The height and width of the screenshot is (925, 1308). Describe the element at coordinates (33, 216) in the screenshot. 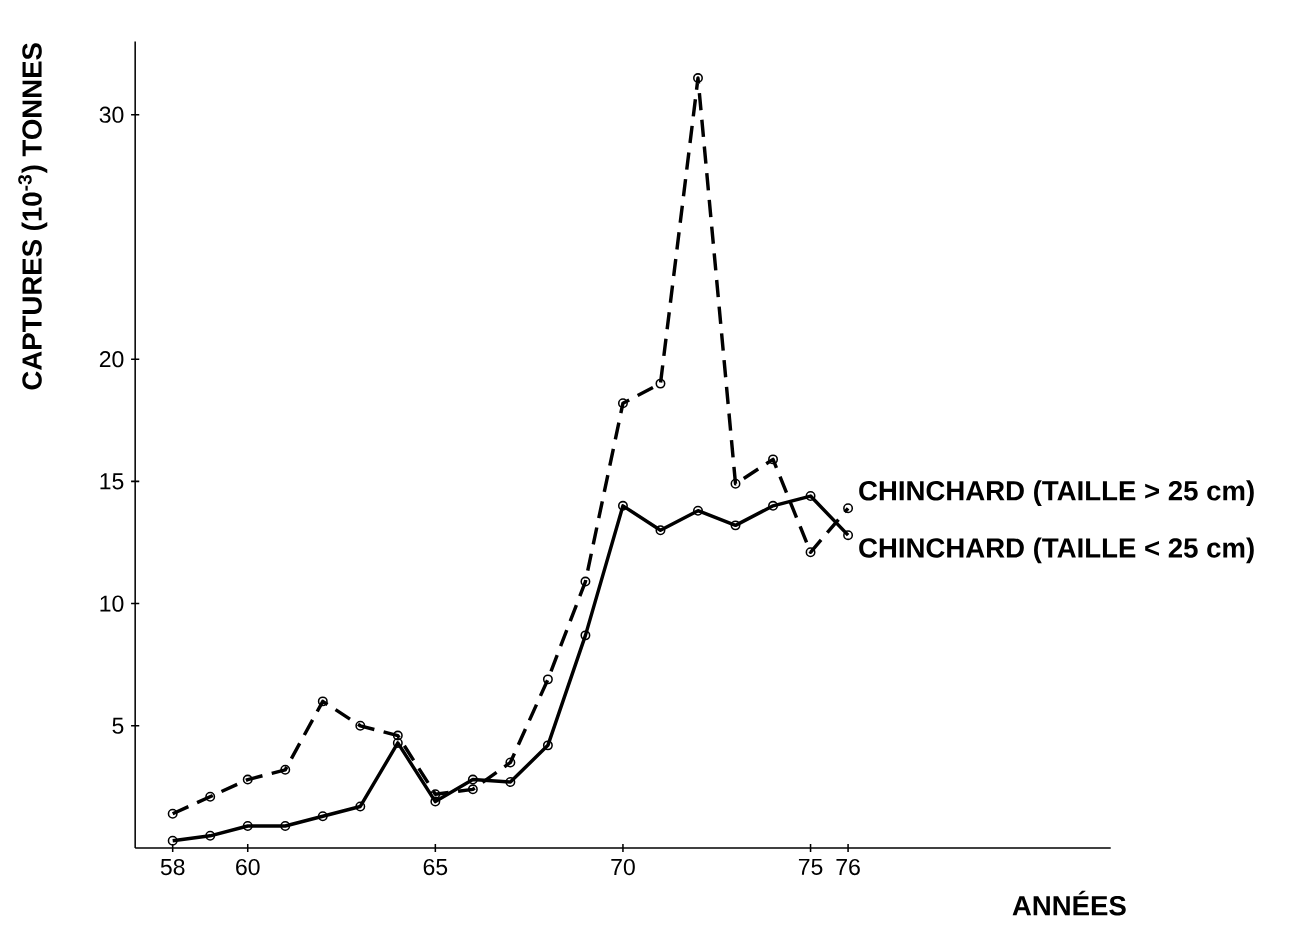

I see `y-axis-title: CAPTURES (10$^{-3}$) TONNES` at that location.